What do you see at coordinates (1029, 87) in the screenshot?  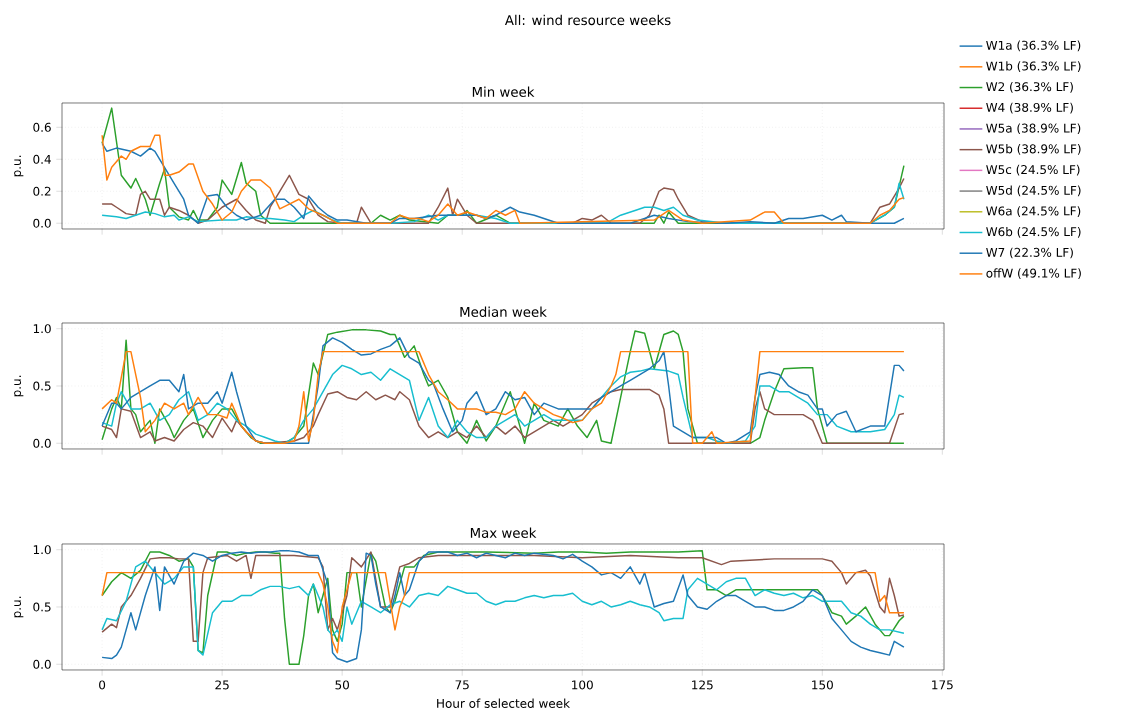 I see `legend-label: W2 (36.3% LF)` at bounding box center [1029, 87].